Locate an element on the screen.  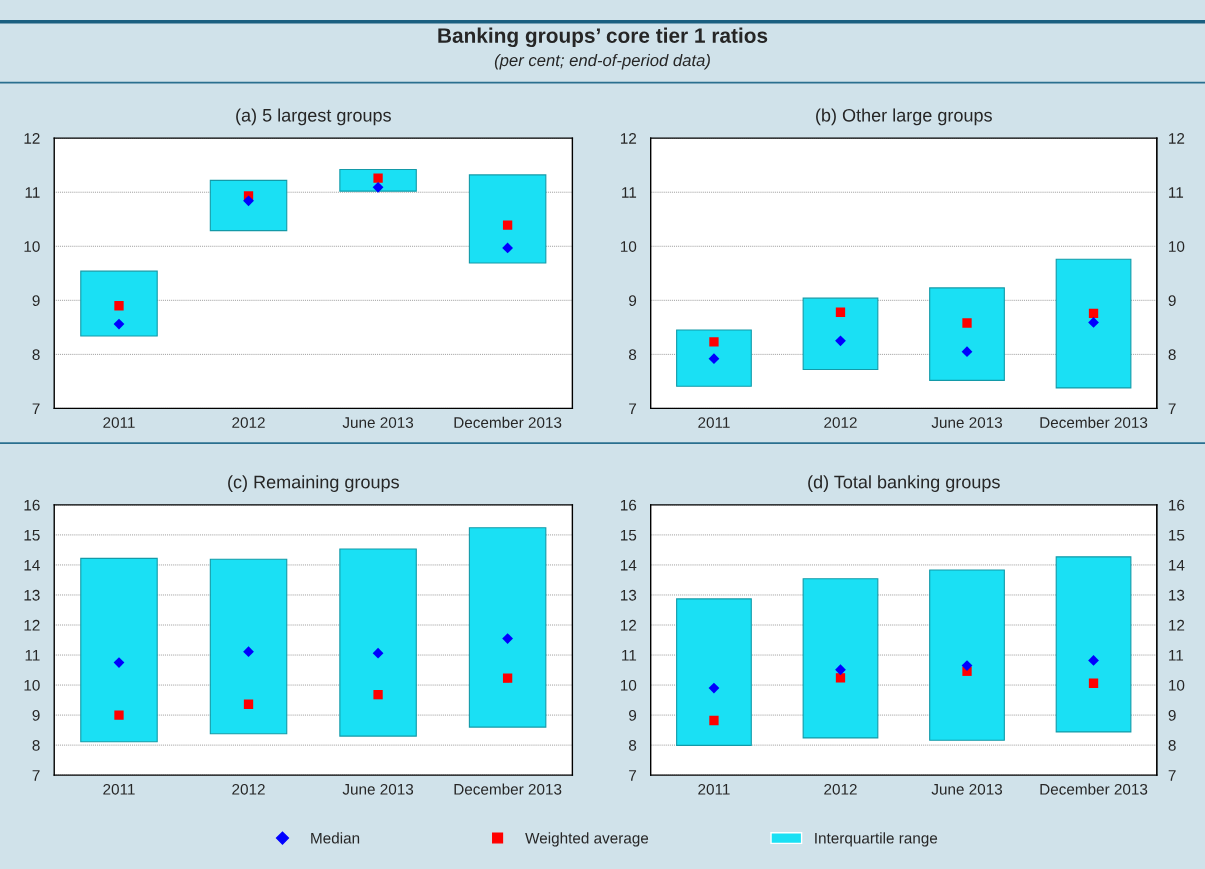
chart-title: (c) Remaining groups is located at coordinates (313, 483).